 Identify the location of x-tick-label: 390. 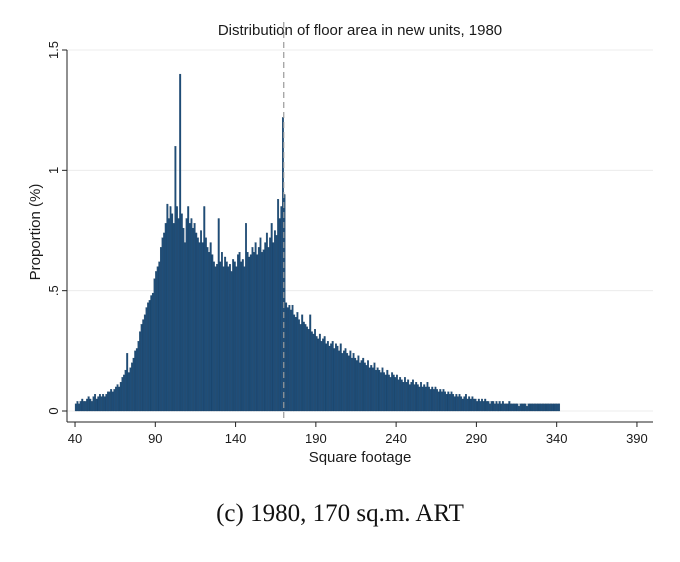
(637, 438).